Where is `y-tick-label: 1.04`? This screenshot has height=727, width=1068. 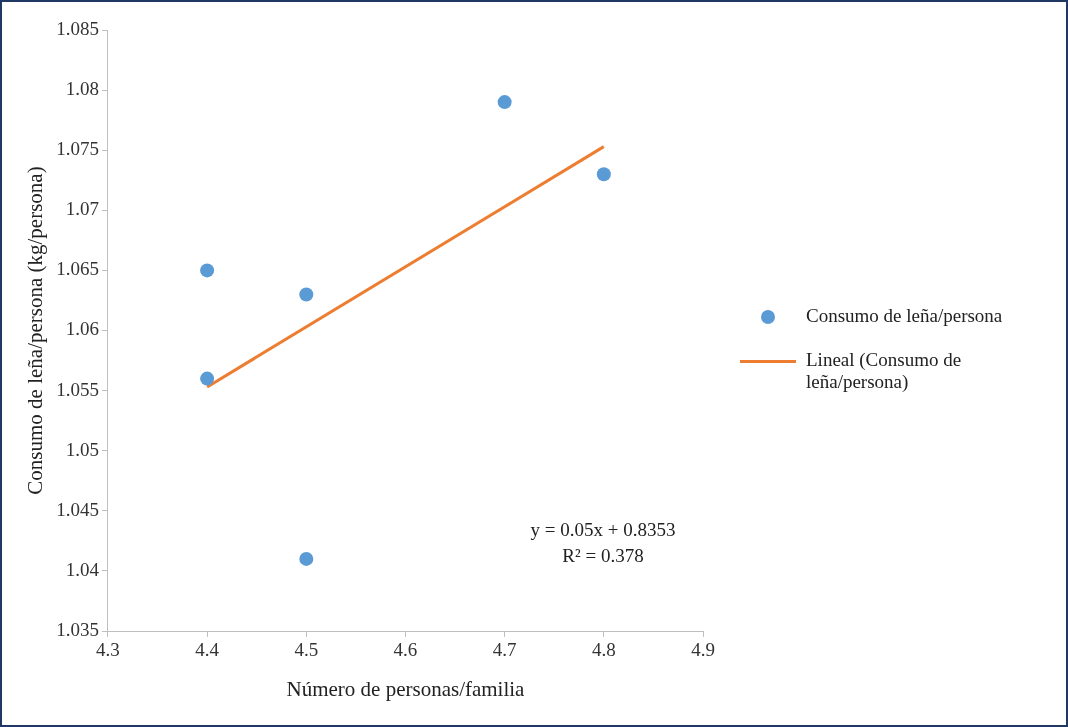 y-tick-label: 1.04 is located at coordinates (82, 569).